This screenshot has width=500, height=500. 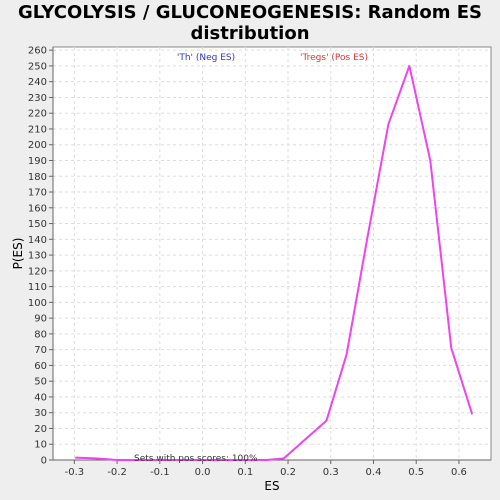 What do you see at coordinates (196, 459) in the screenshot?
I see `annotation-pos-scores: Sets with pos scores: 100%` at bounding box center [196, 459].